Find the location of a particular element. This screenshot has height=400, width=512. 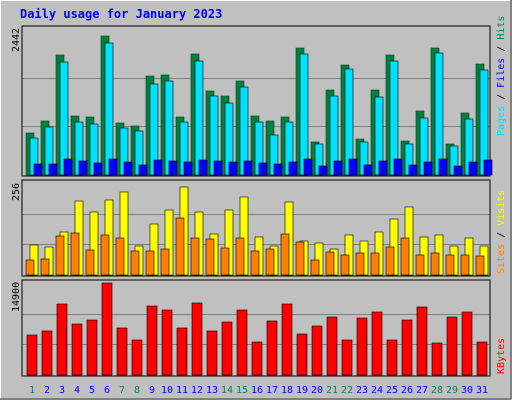

legend-sites: Sites is located at coordinates (501, 259).